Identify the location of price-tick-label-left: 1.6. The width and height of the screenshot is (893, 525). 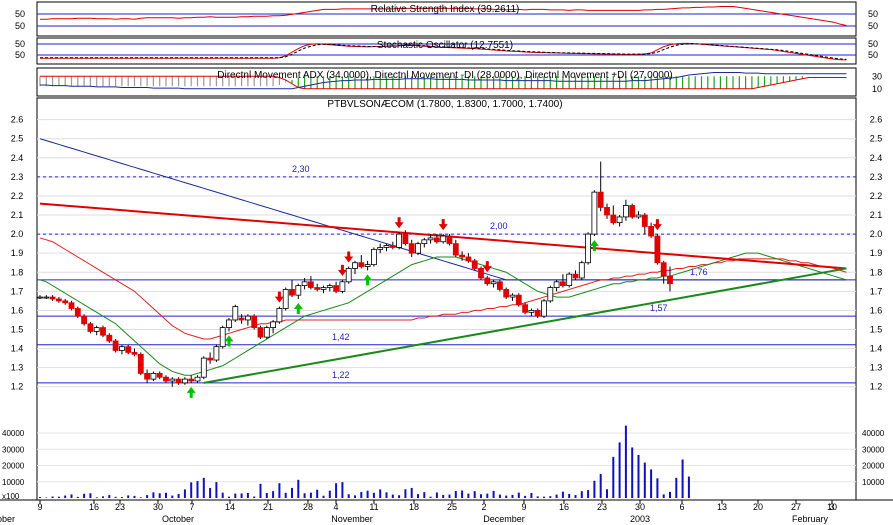
(17, 310).